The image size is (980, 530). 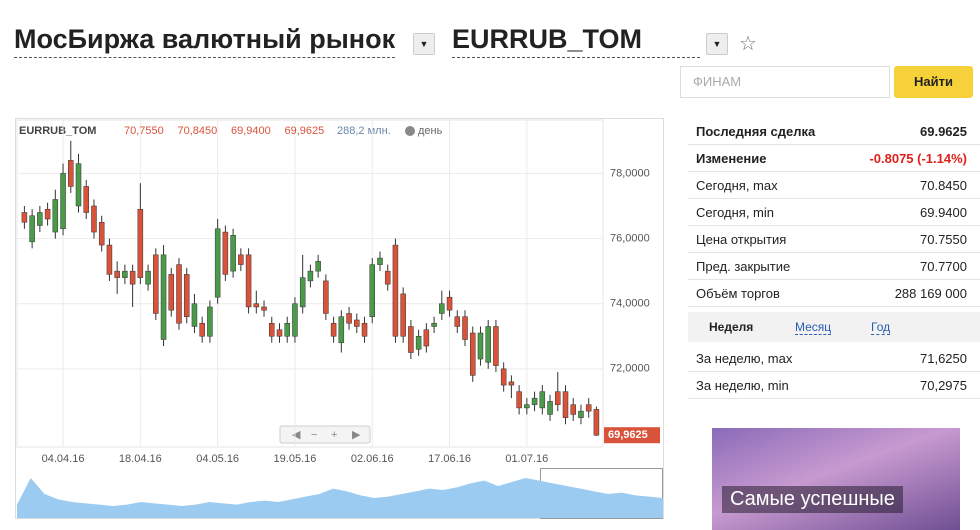 I want to click on navigator-area, so click(x=340, y=498).